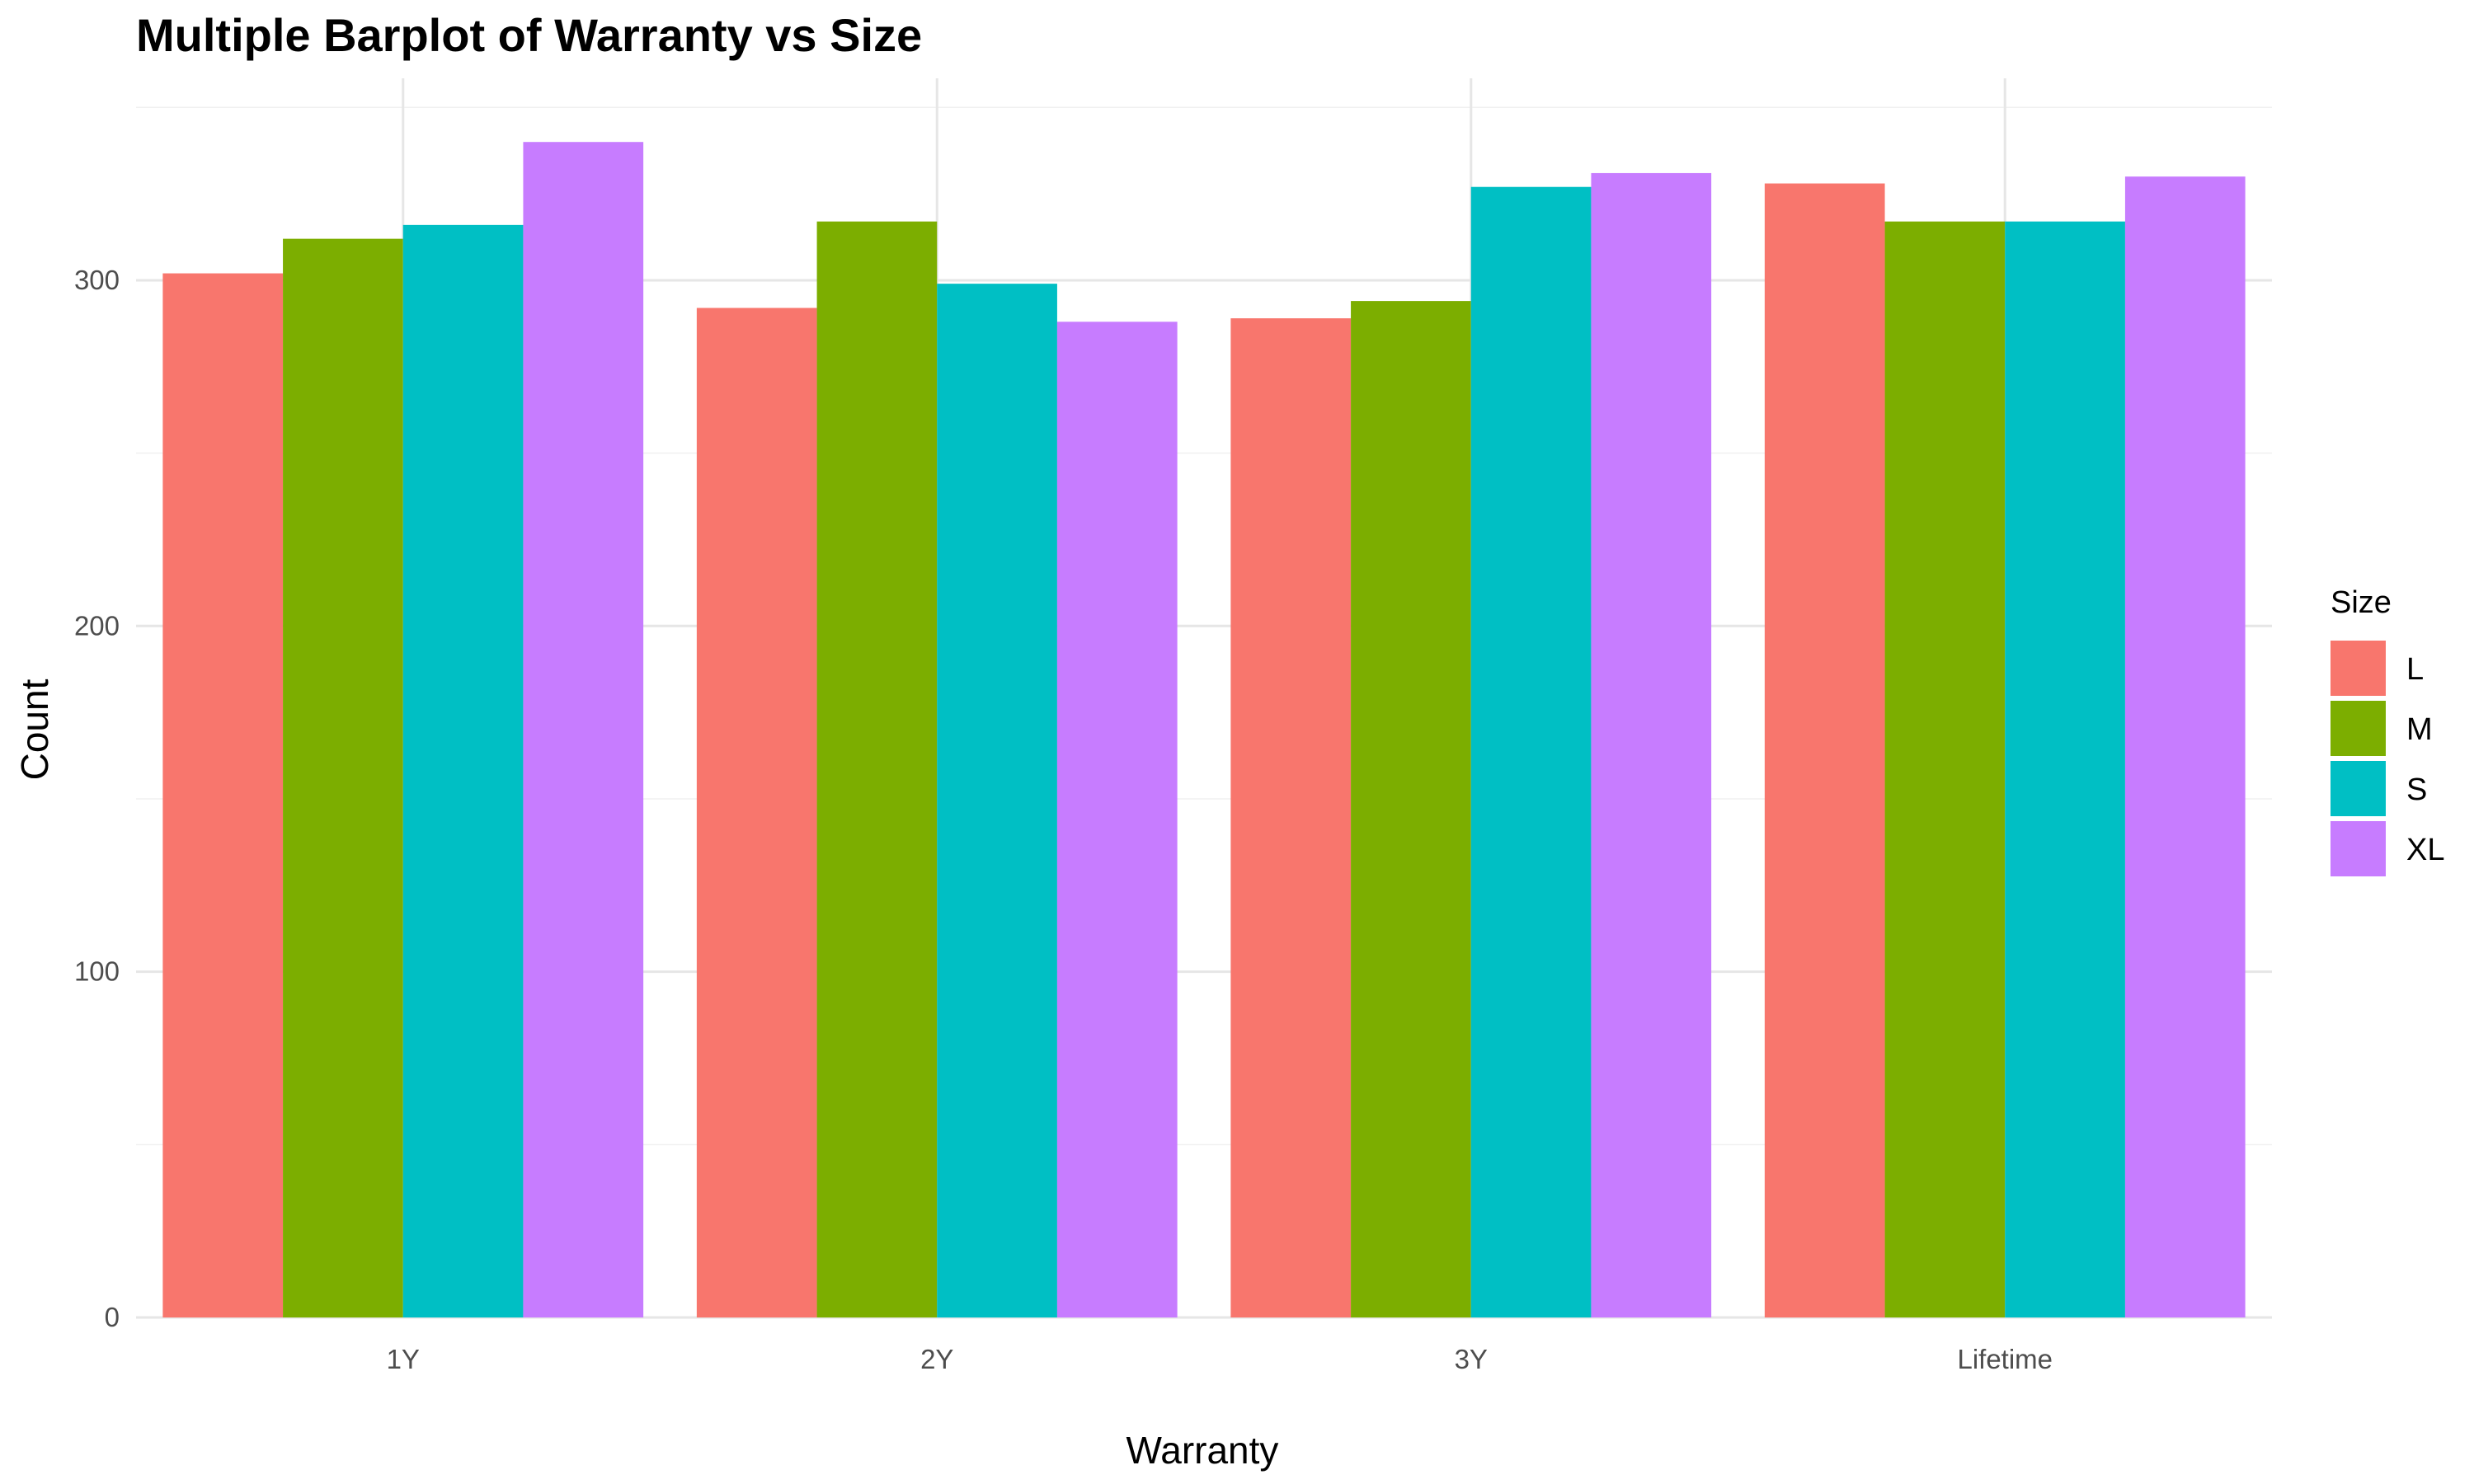  What do you see at coordinates (2416, 790) in the screenshot?
I see `legend-label: S` at bounding box center [2416, 790].